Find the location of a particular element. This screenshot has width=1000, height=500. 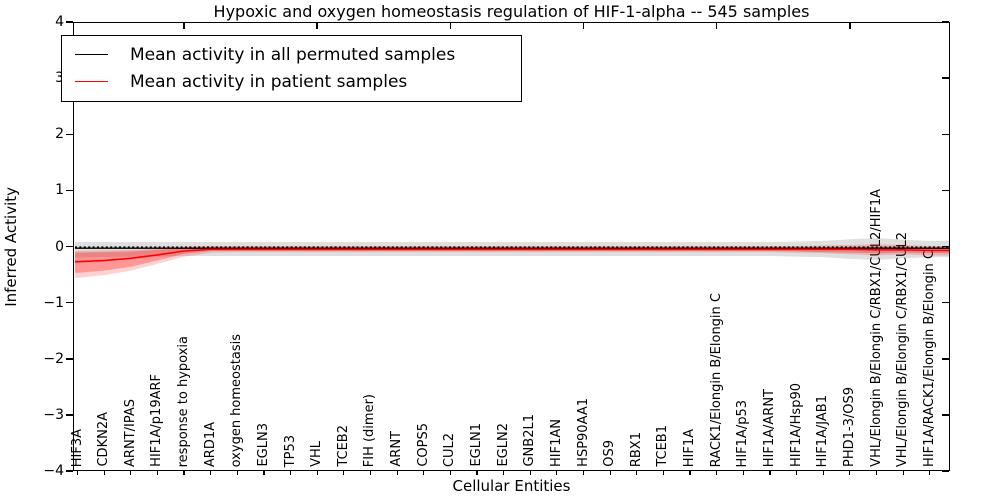

x-tick-label: RBX1 is located at coordinates (636, 449).